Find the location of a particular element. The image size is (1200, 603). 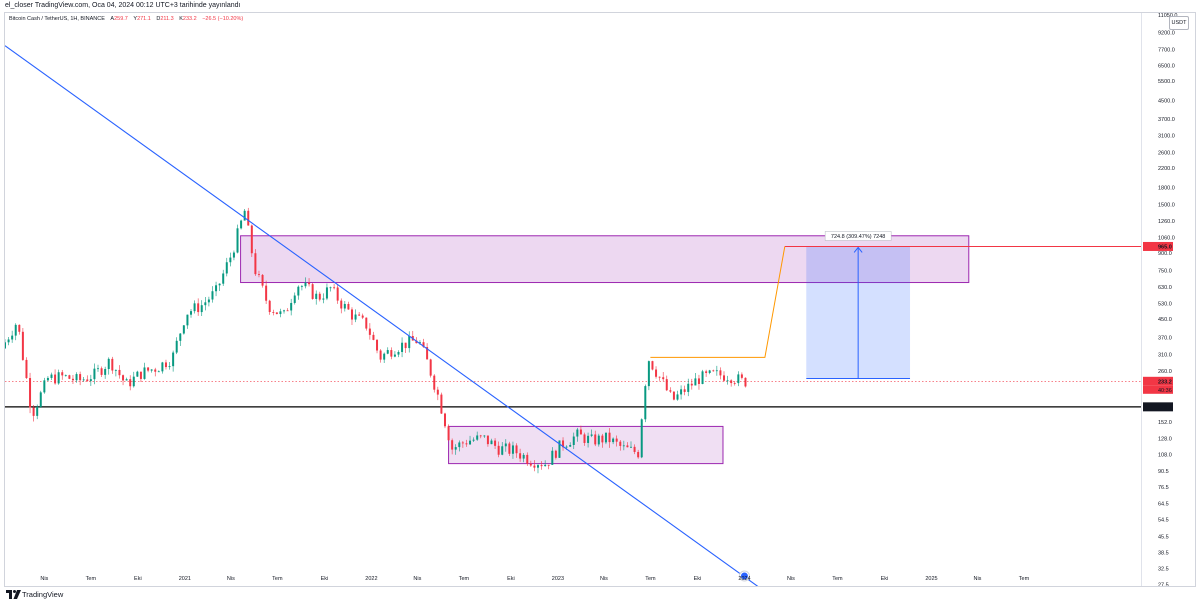

high-value: 271.1 is located at coordinates (144, 19).